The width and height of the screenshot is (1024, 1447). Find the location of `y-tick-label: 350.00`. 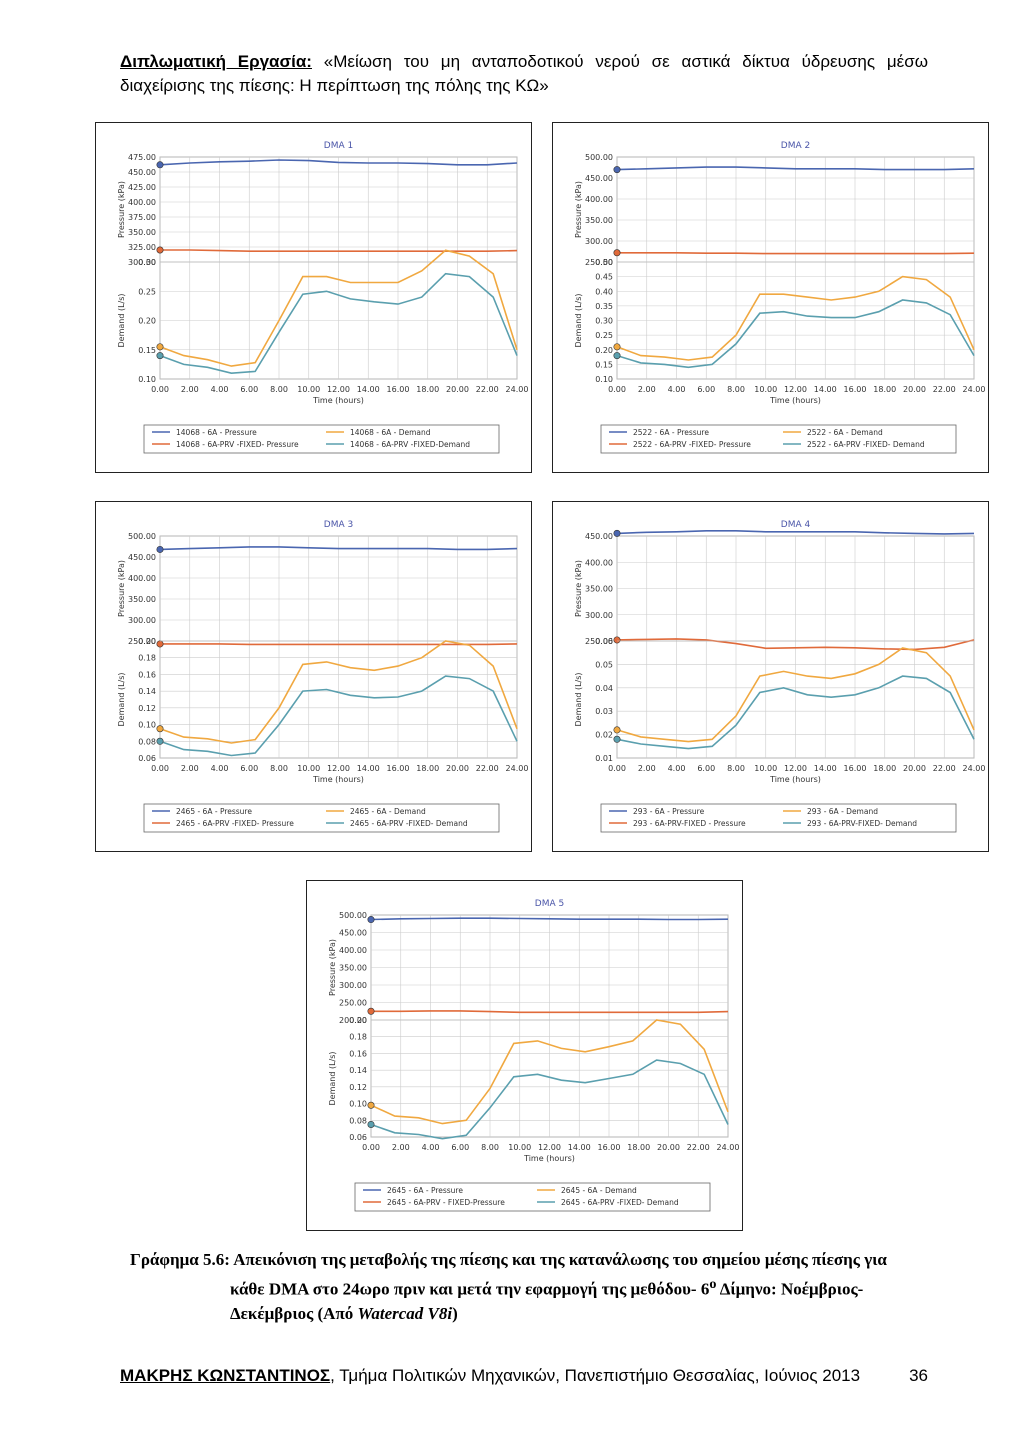

y-tick-label: 350.00 is located at coordinates (353, 968).